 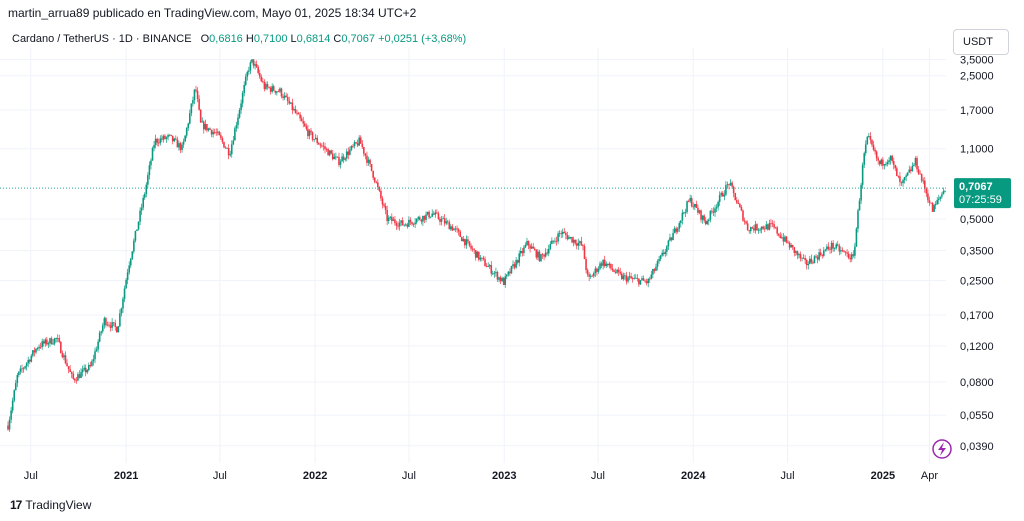 I want to click on lightning-icon, so click(x=942, y=449).